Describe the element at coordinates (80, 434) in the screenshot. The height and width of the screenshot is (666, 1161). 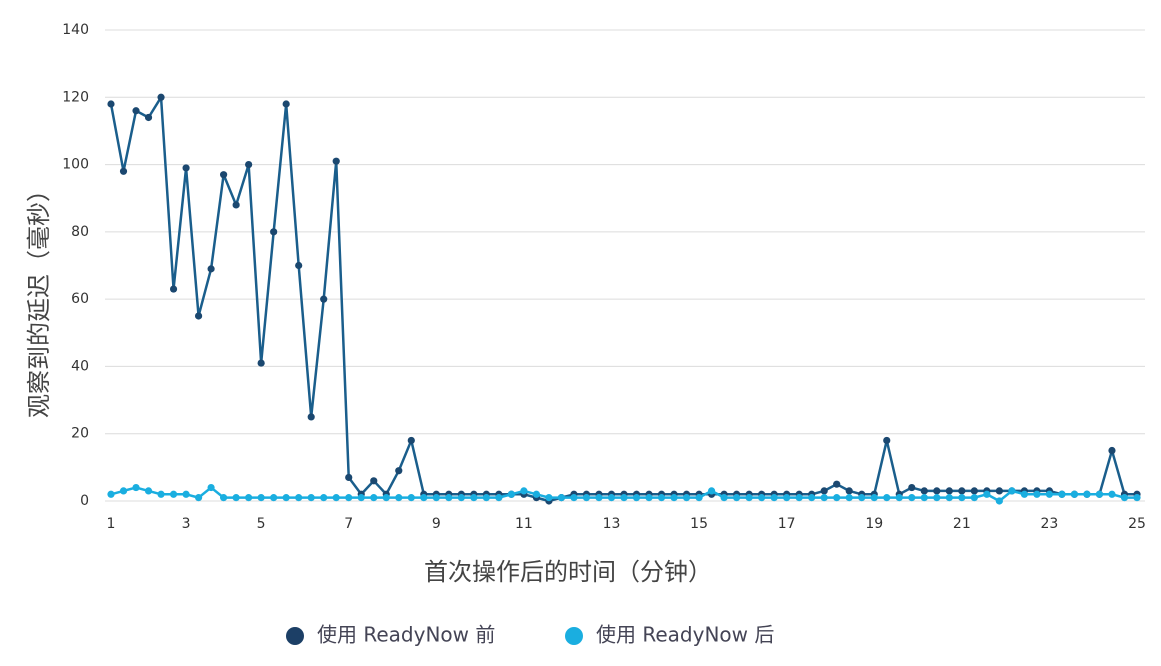
I see `y-tick-label: 20` at that location.